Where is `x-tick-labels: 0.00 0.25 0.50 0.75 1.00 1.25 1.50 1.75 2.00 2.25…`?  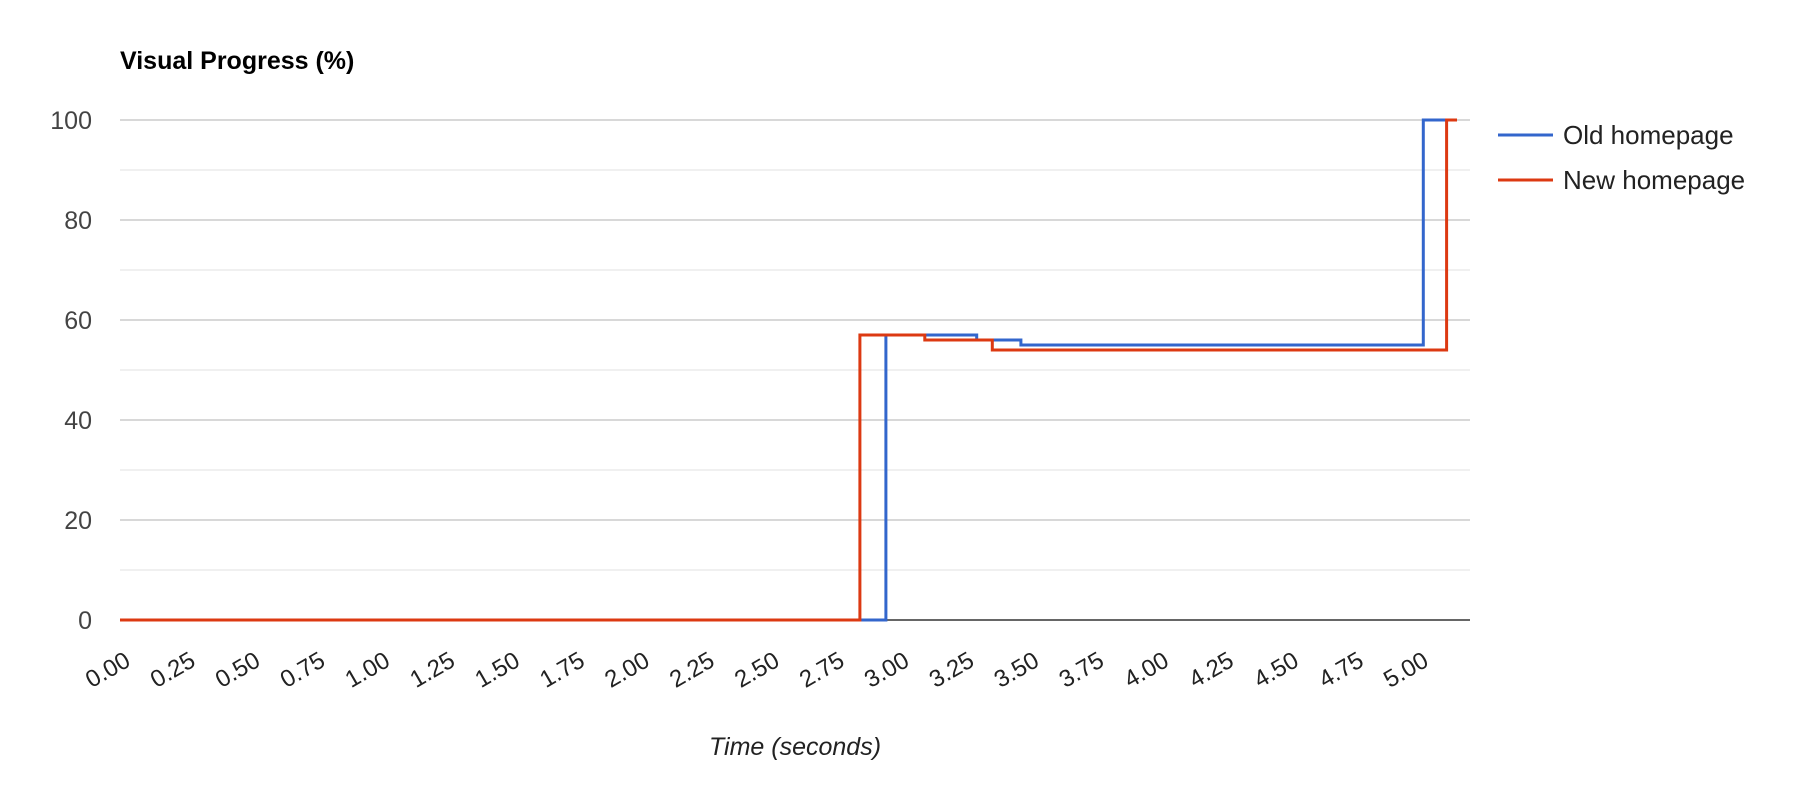
x-tick-labels: 0.00 0.25 0.50 0.75 1.00 1.25 1.50 1.75 2.00 2.25… is located at coordinates (757, 670).